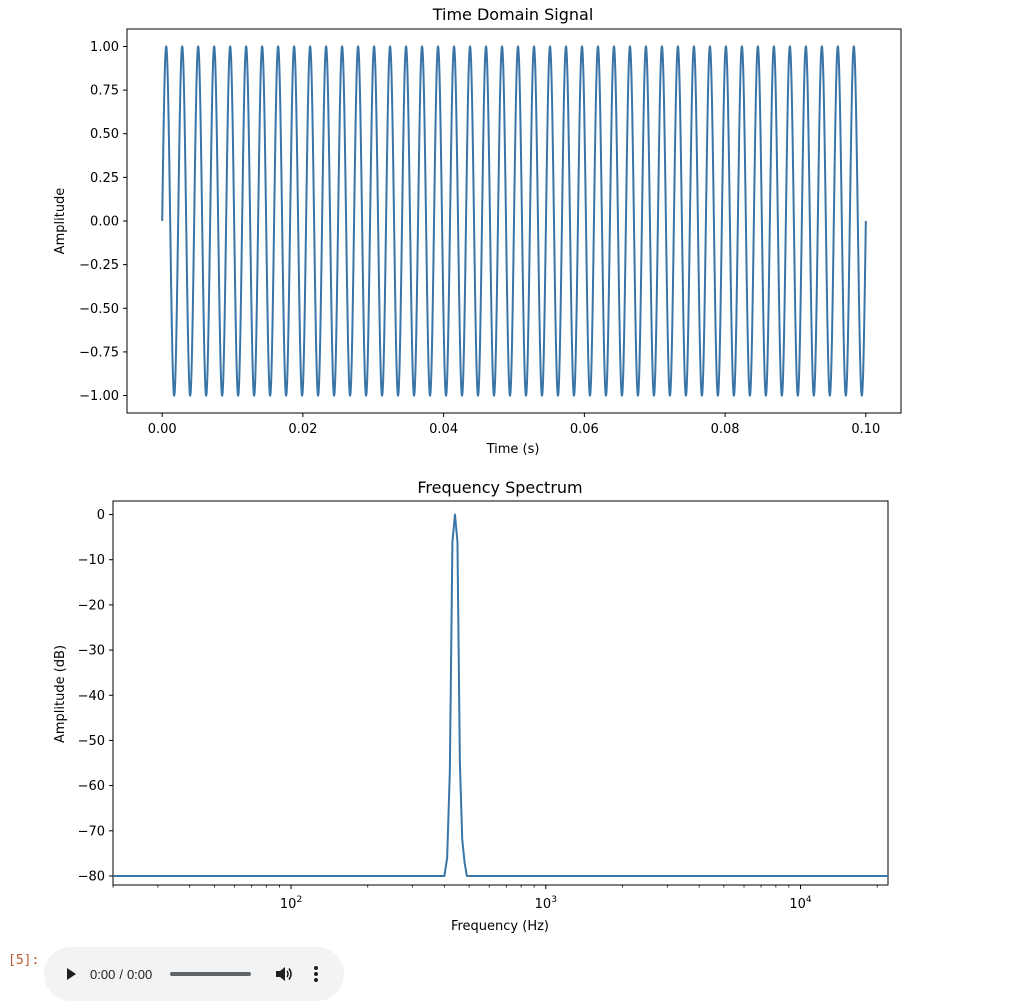 The image size is (1036, 1008). What do you see at coordinates (725, 429) in the screenshot?
I see `x-tick-label: 0.08` at bounding box center [725, 429].